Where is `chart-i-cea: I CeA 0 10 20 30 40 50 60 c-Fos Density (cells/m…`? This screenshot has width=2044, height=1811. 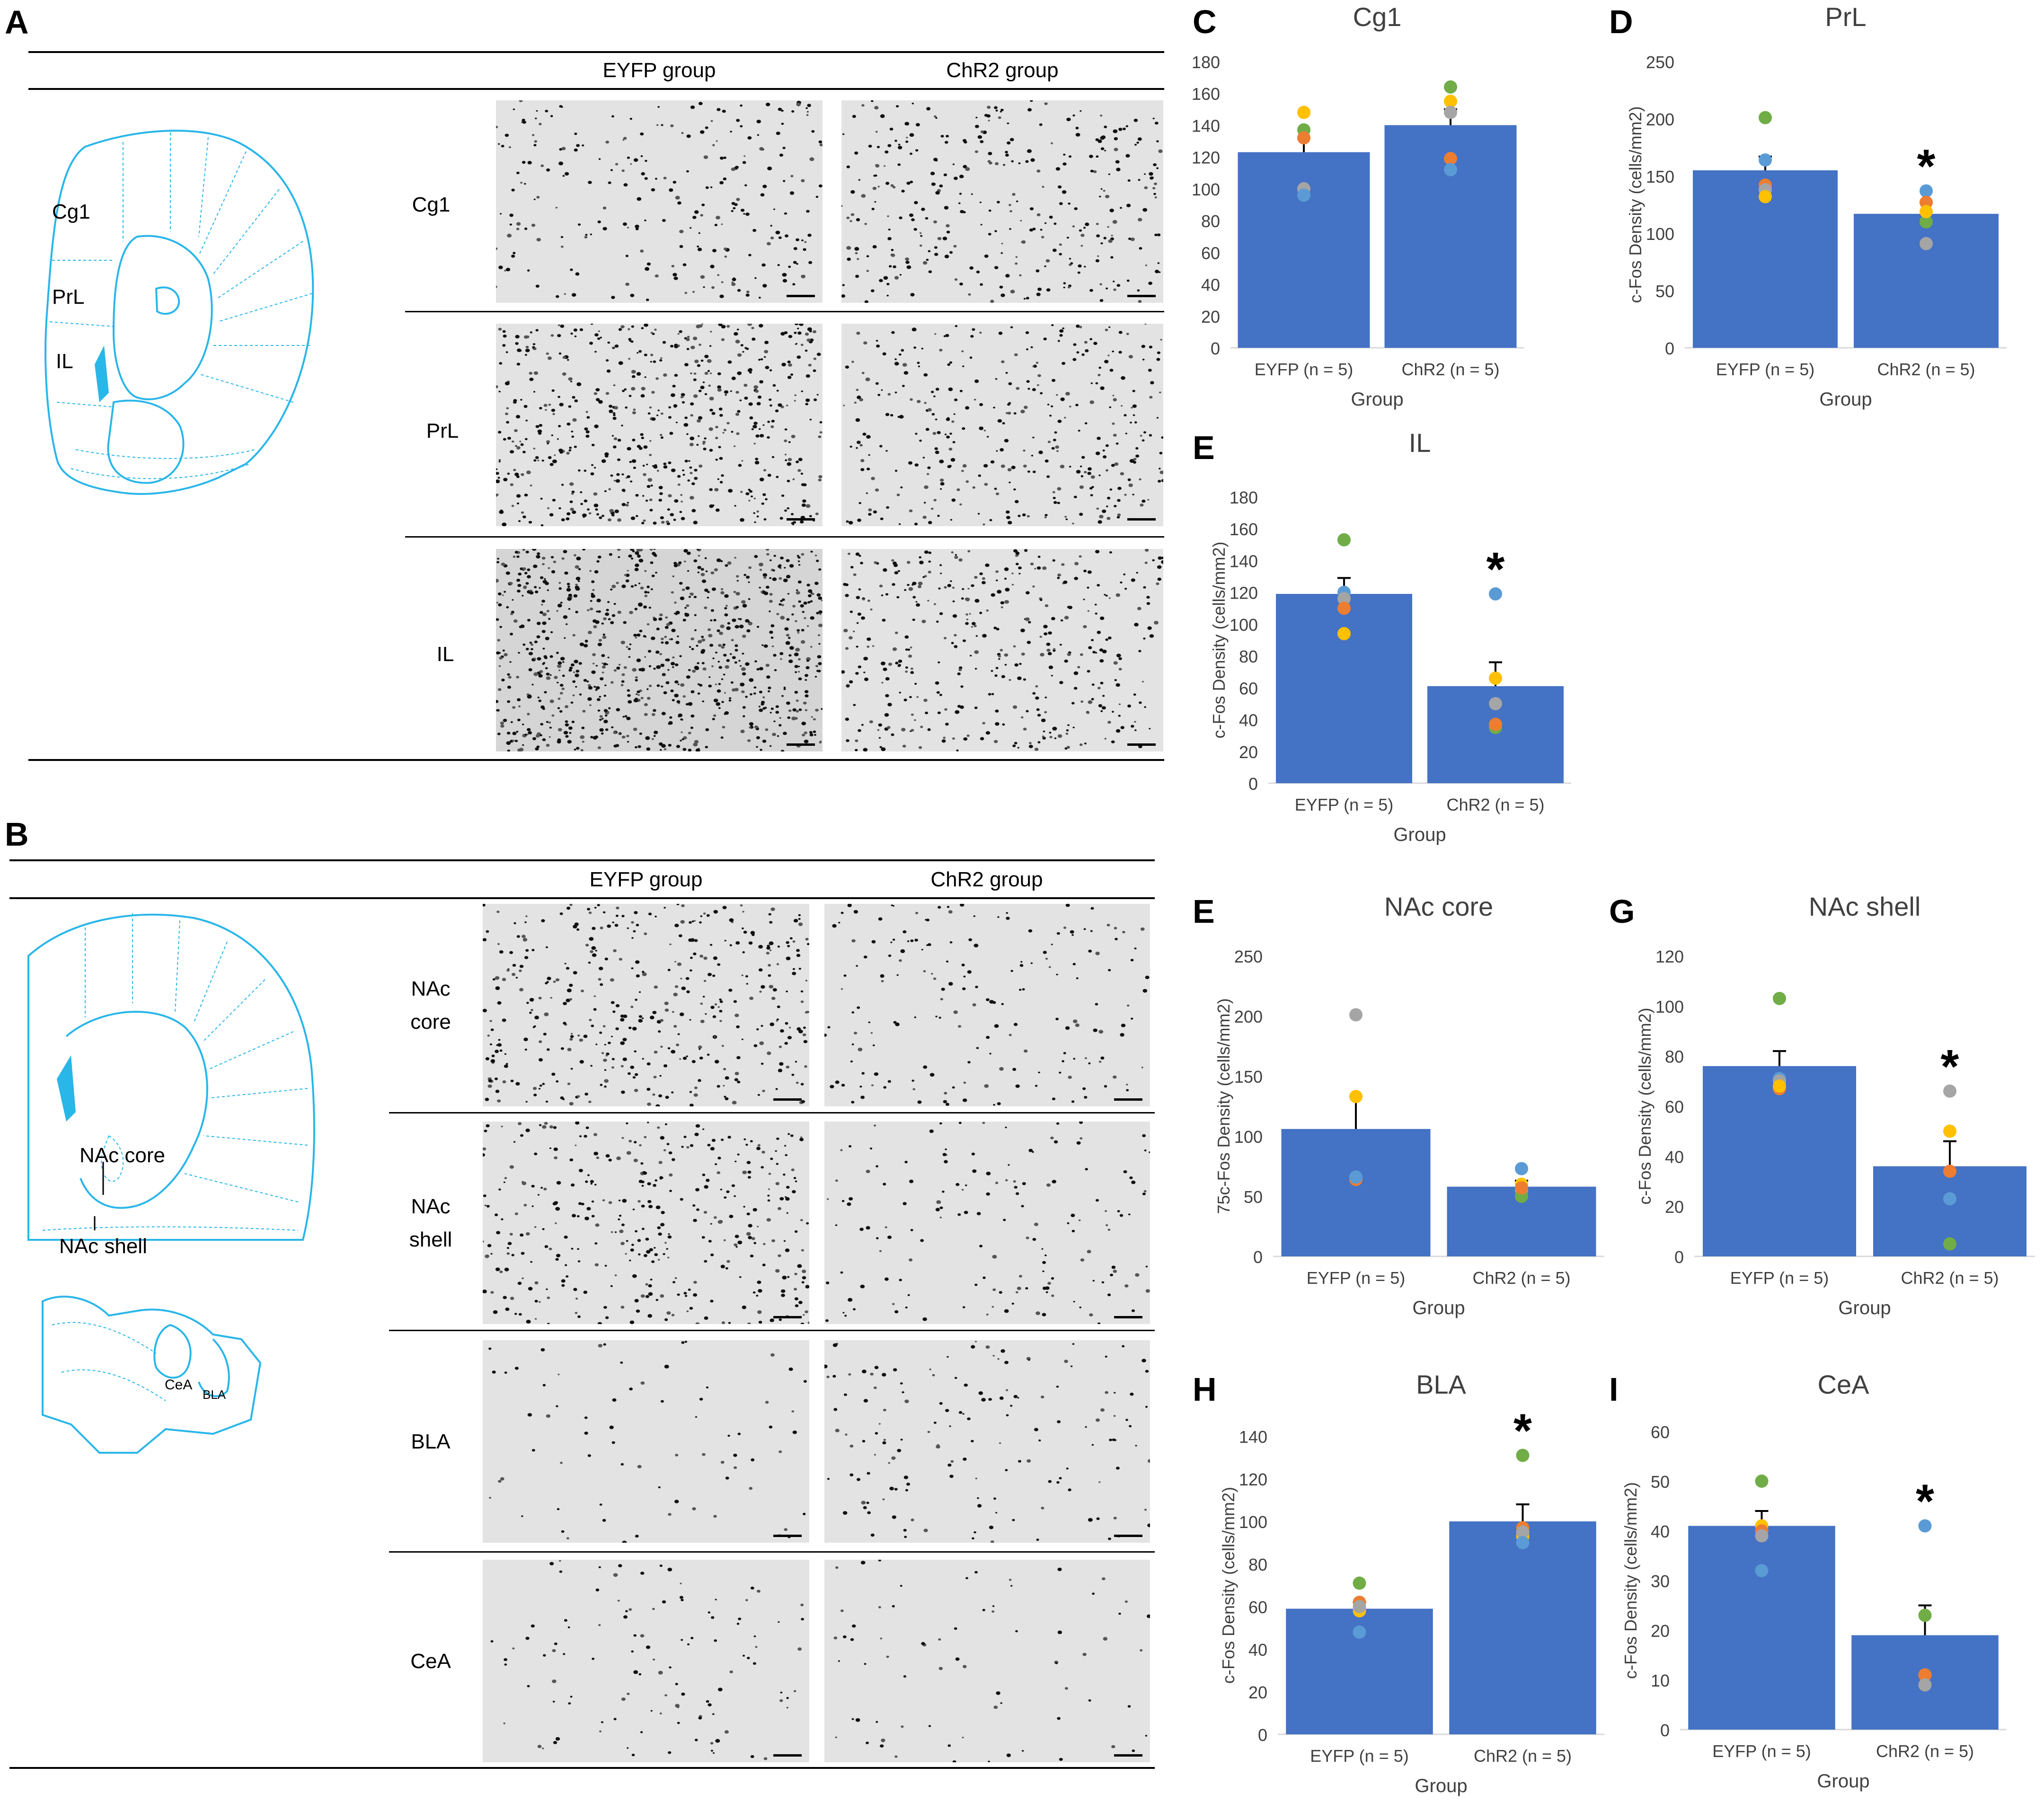 chart-i-cea: I CeA 0 10 20 30 40 50 60 c-Fos Density (cells/m… is located at coordinates (1808, 1581).